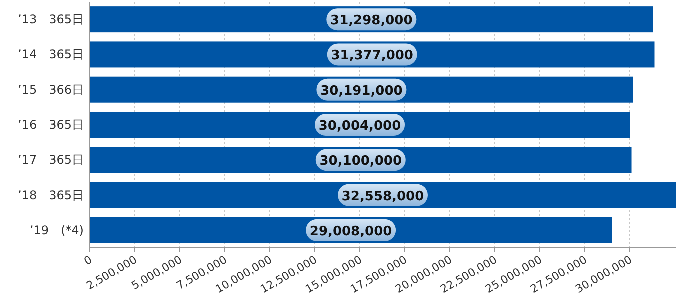  What do you see at coordinates (351, 232) in the screenshot?
I see `data-label: 29,008,000` at bounding box center [351, 232].